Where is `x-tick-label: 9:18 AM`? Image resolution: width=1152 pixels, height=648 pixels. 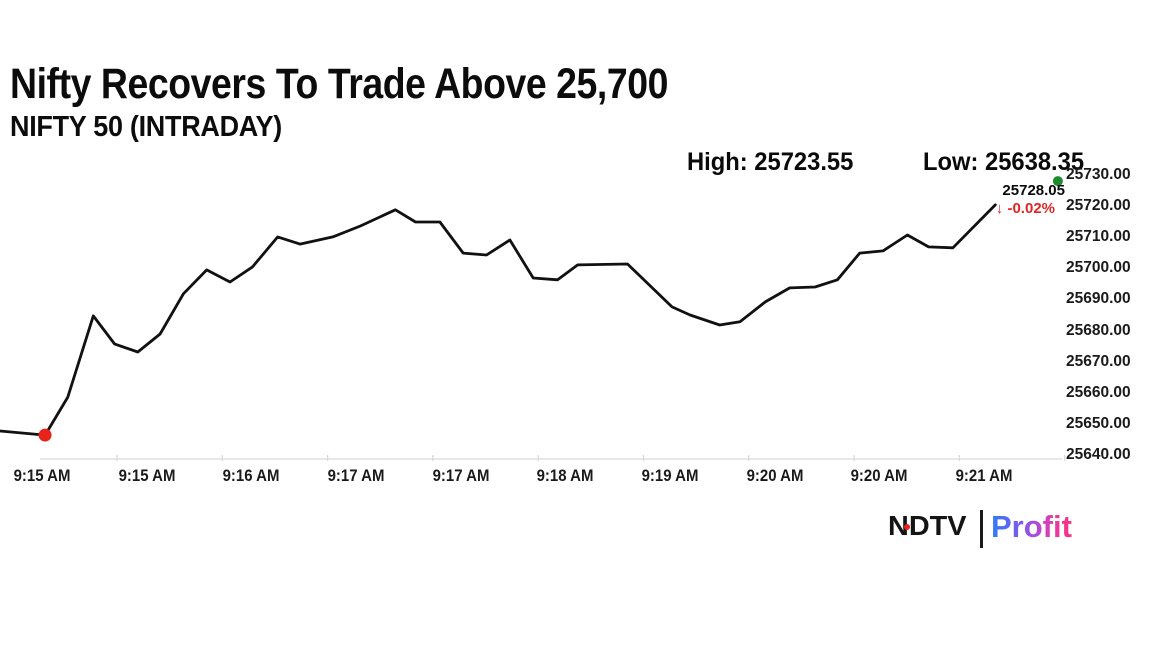 x-tick-label: 9:18 AM is located at coordinates (565, 475).